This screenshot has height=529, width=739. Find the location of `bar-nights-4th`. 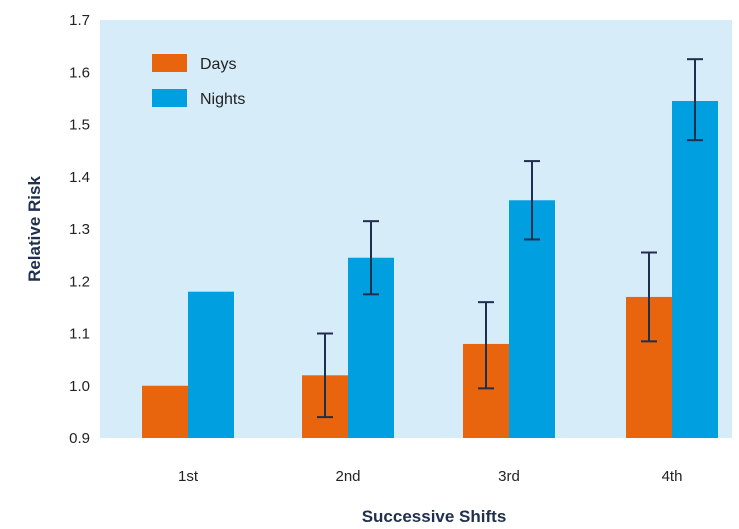

bar-nights-4th is located at coordinates (695, 269).